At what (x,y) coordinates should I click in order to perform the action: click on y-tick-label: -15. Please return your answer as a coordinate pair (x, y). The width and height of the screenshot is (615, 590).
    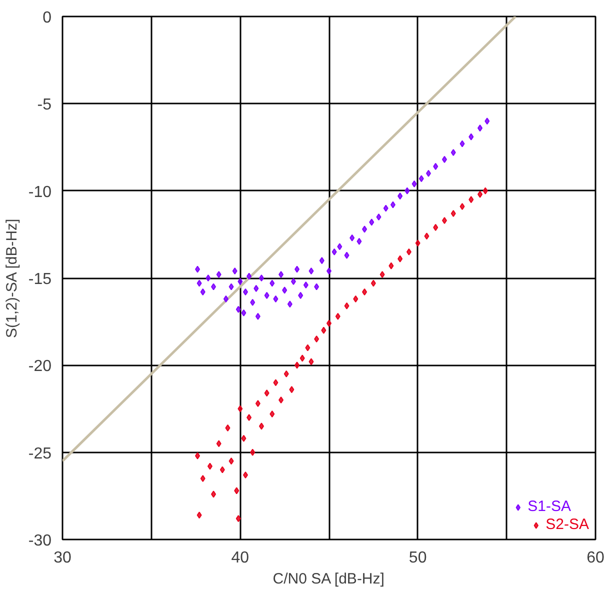
    Looking at the image, I should click on (40, 279).